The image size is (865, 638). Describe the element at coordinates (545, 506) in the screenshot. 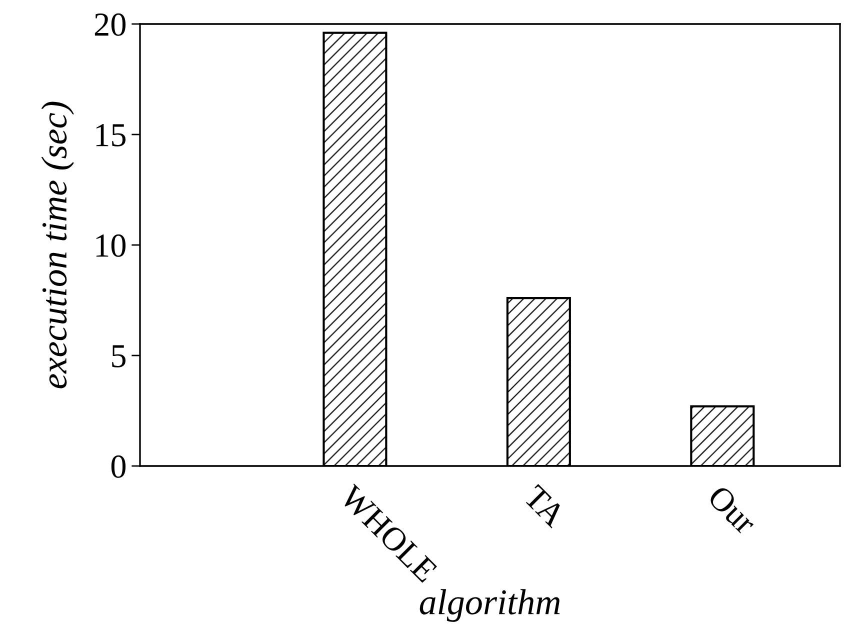

I see `x-tick-label: TA` at that location.